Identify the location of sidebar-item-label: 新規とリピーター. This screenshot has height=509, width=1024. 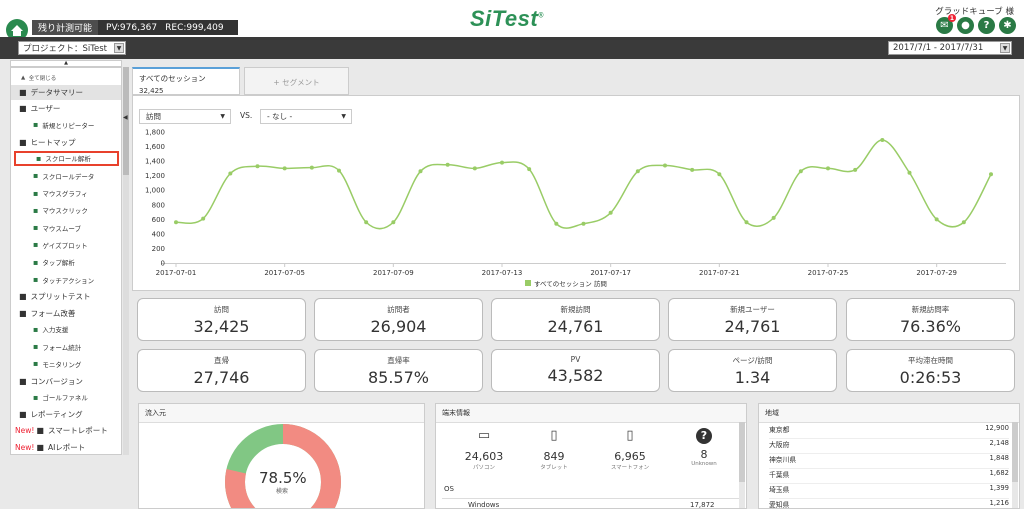
(68, 125).